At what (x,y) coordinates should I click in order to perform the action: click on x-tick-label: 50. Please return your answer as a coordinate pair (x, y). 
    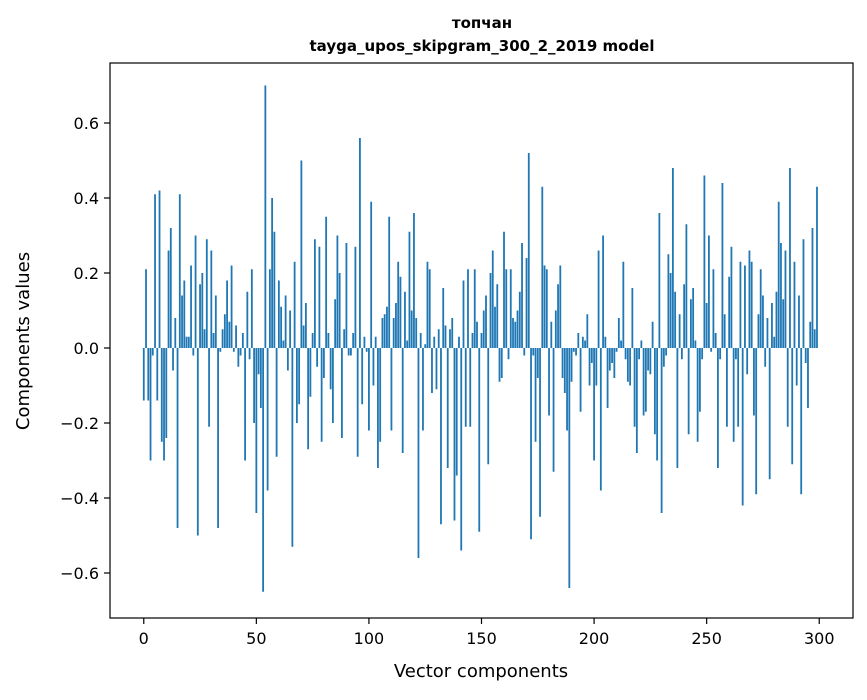
    Looking at the image, I should click on (256, 638).